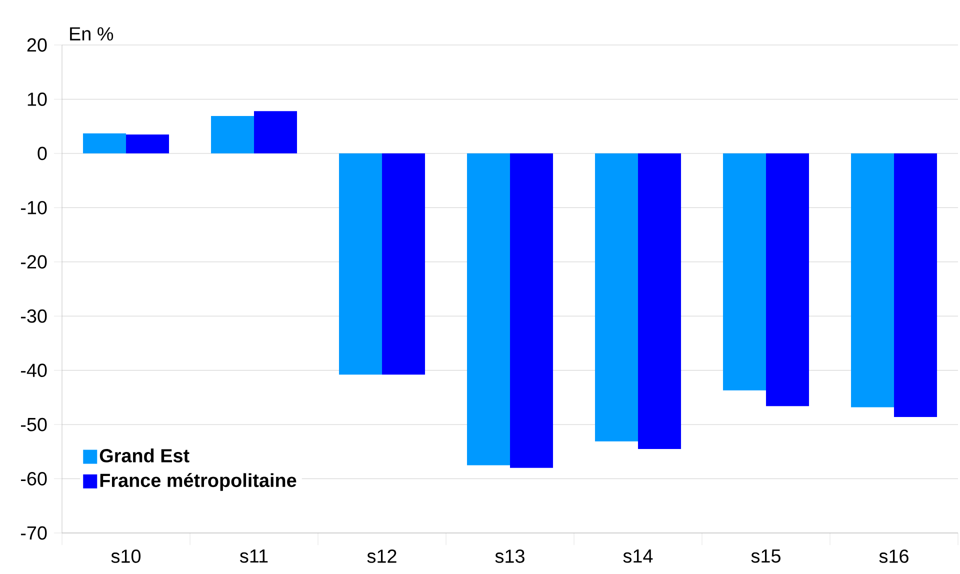  Describe the element at coordinates (893, 556) in the screenshot. I see `x-tick-label: s16` at that location.